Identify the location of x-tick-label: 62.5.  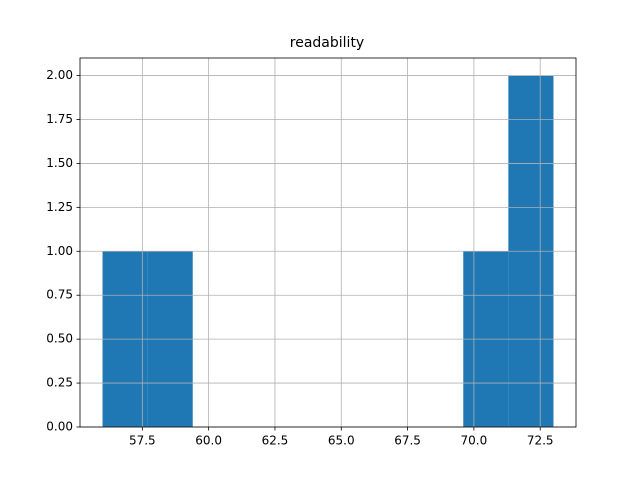
(275, 441).